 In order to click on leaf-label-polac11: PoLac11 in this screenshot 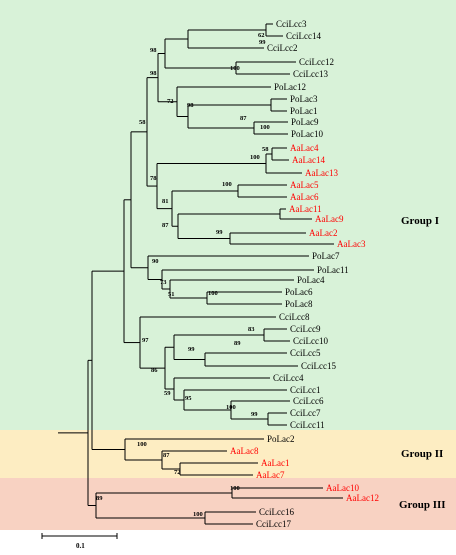, I will do `click(333, 270)`.